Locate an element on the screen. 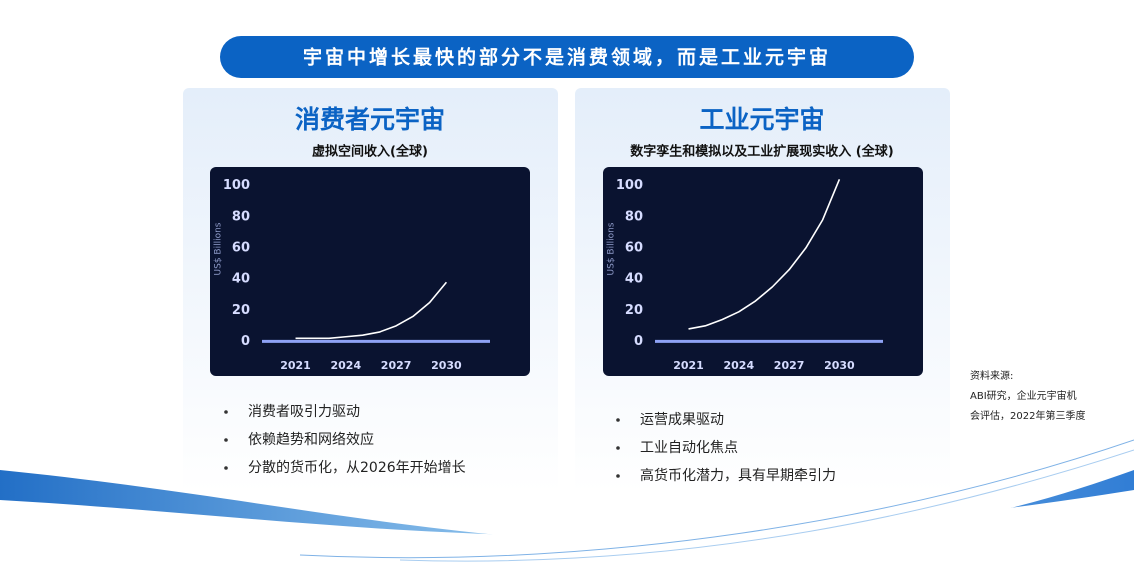 The height and width of the screenshot is (567, 1134). panel-subtitle: 虚拟空间收入(全球) is located at coordinates (370, 152).